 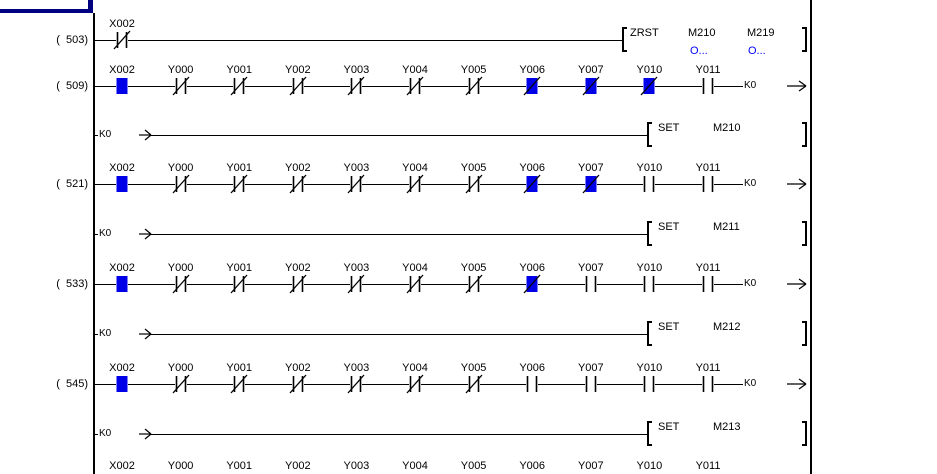 What do you see at coordinates (122, 40) in the screenshot?
I see `contact-X002-nc-off` at bounding box center [122, 40].